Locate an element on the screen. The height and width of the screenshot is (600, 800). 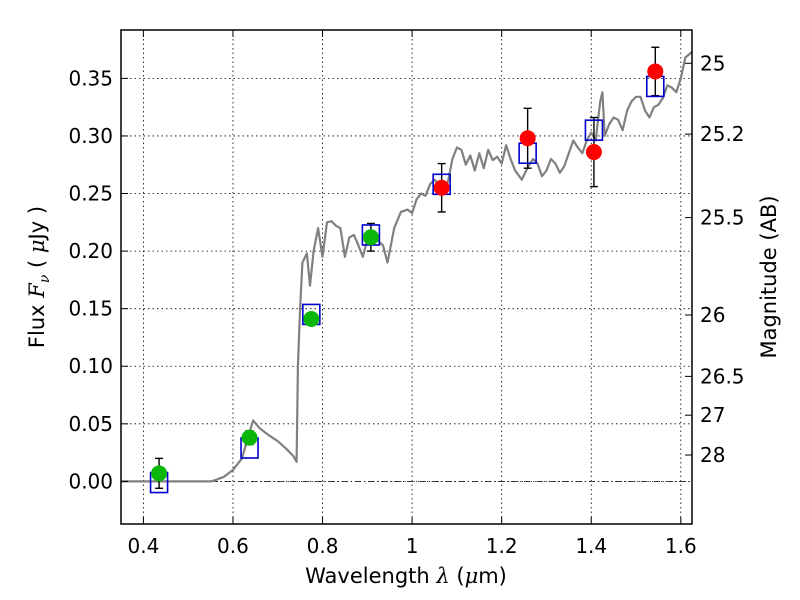
x-tick-label: 0.4 is located at coordinates (143, 546).